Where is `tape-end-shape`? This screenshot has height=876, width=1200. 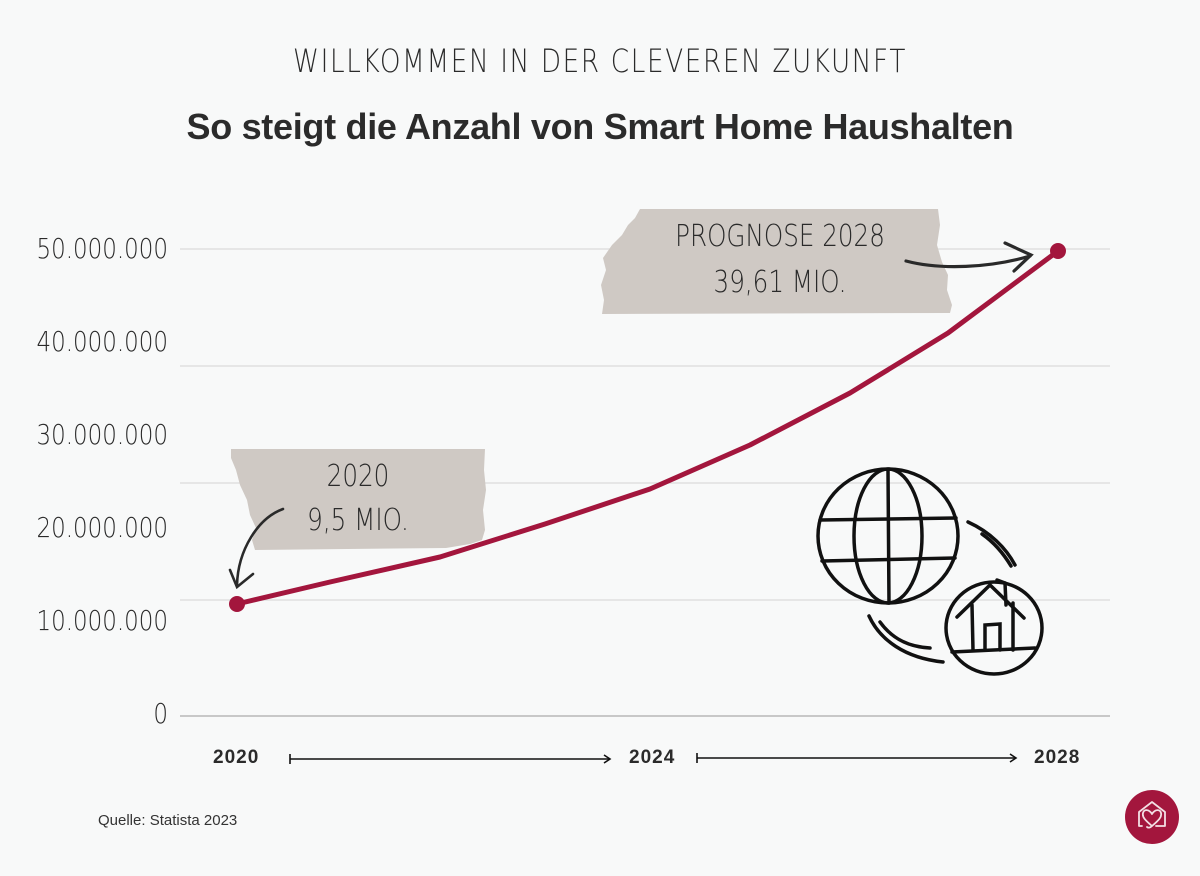 tape-end-shape is located at coordinates (776, 261).